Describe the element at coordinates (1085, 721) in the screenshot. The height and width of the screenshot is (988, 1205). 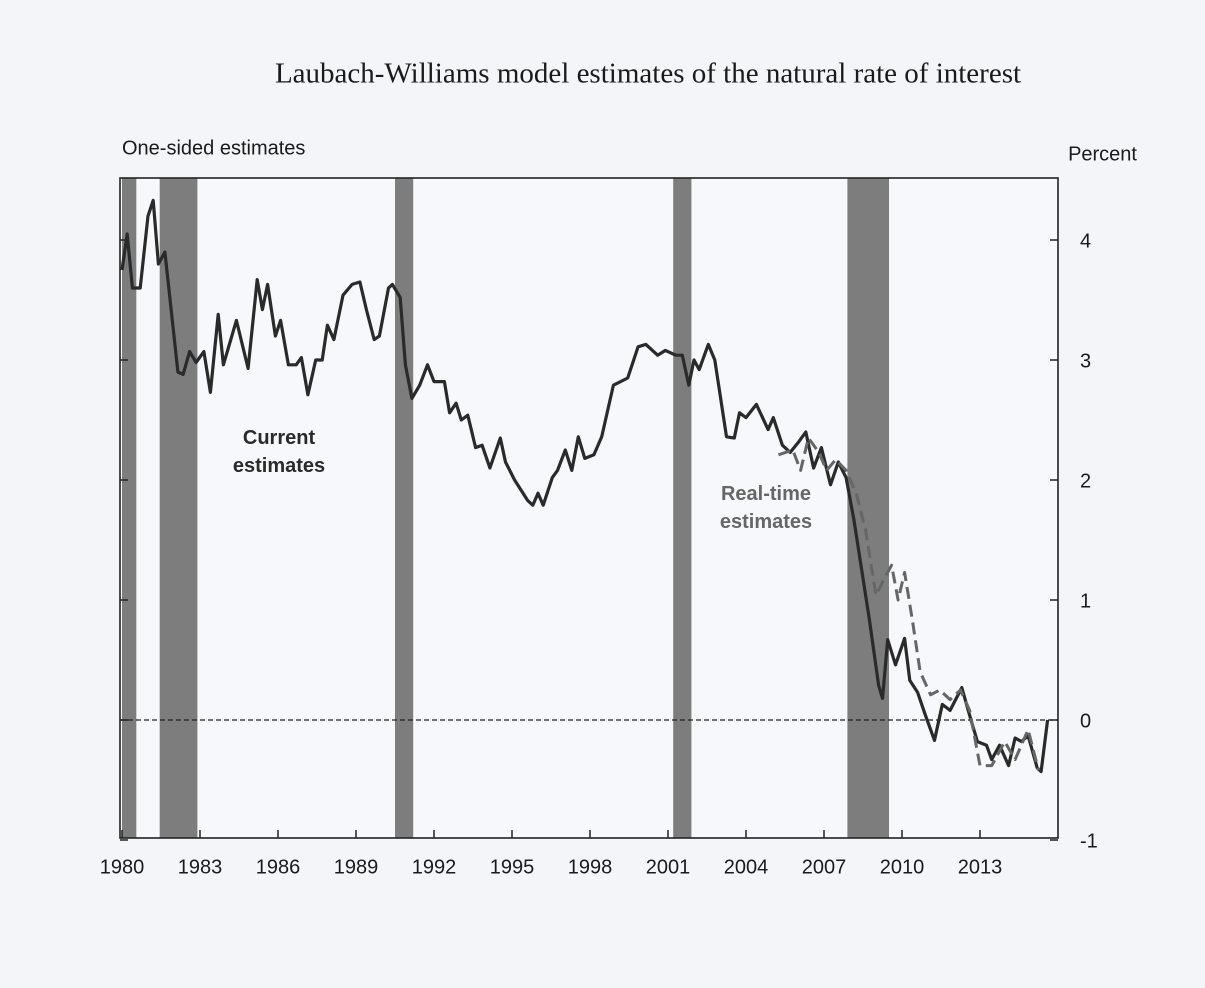
I see `y-tick-label: 0` at that location.